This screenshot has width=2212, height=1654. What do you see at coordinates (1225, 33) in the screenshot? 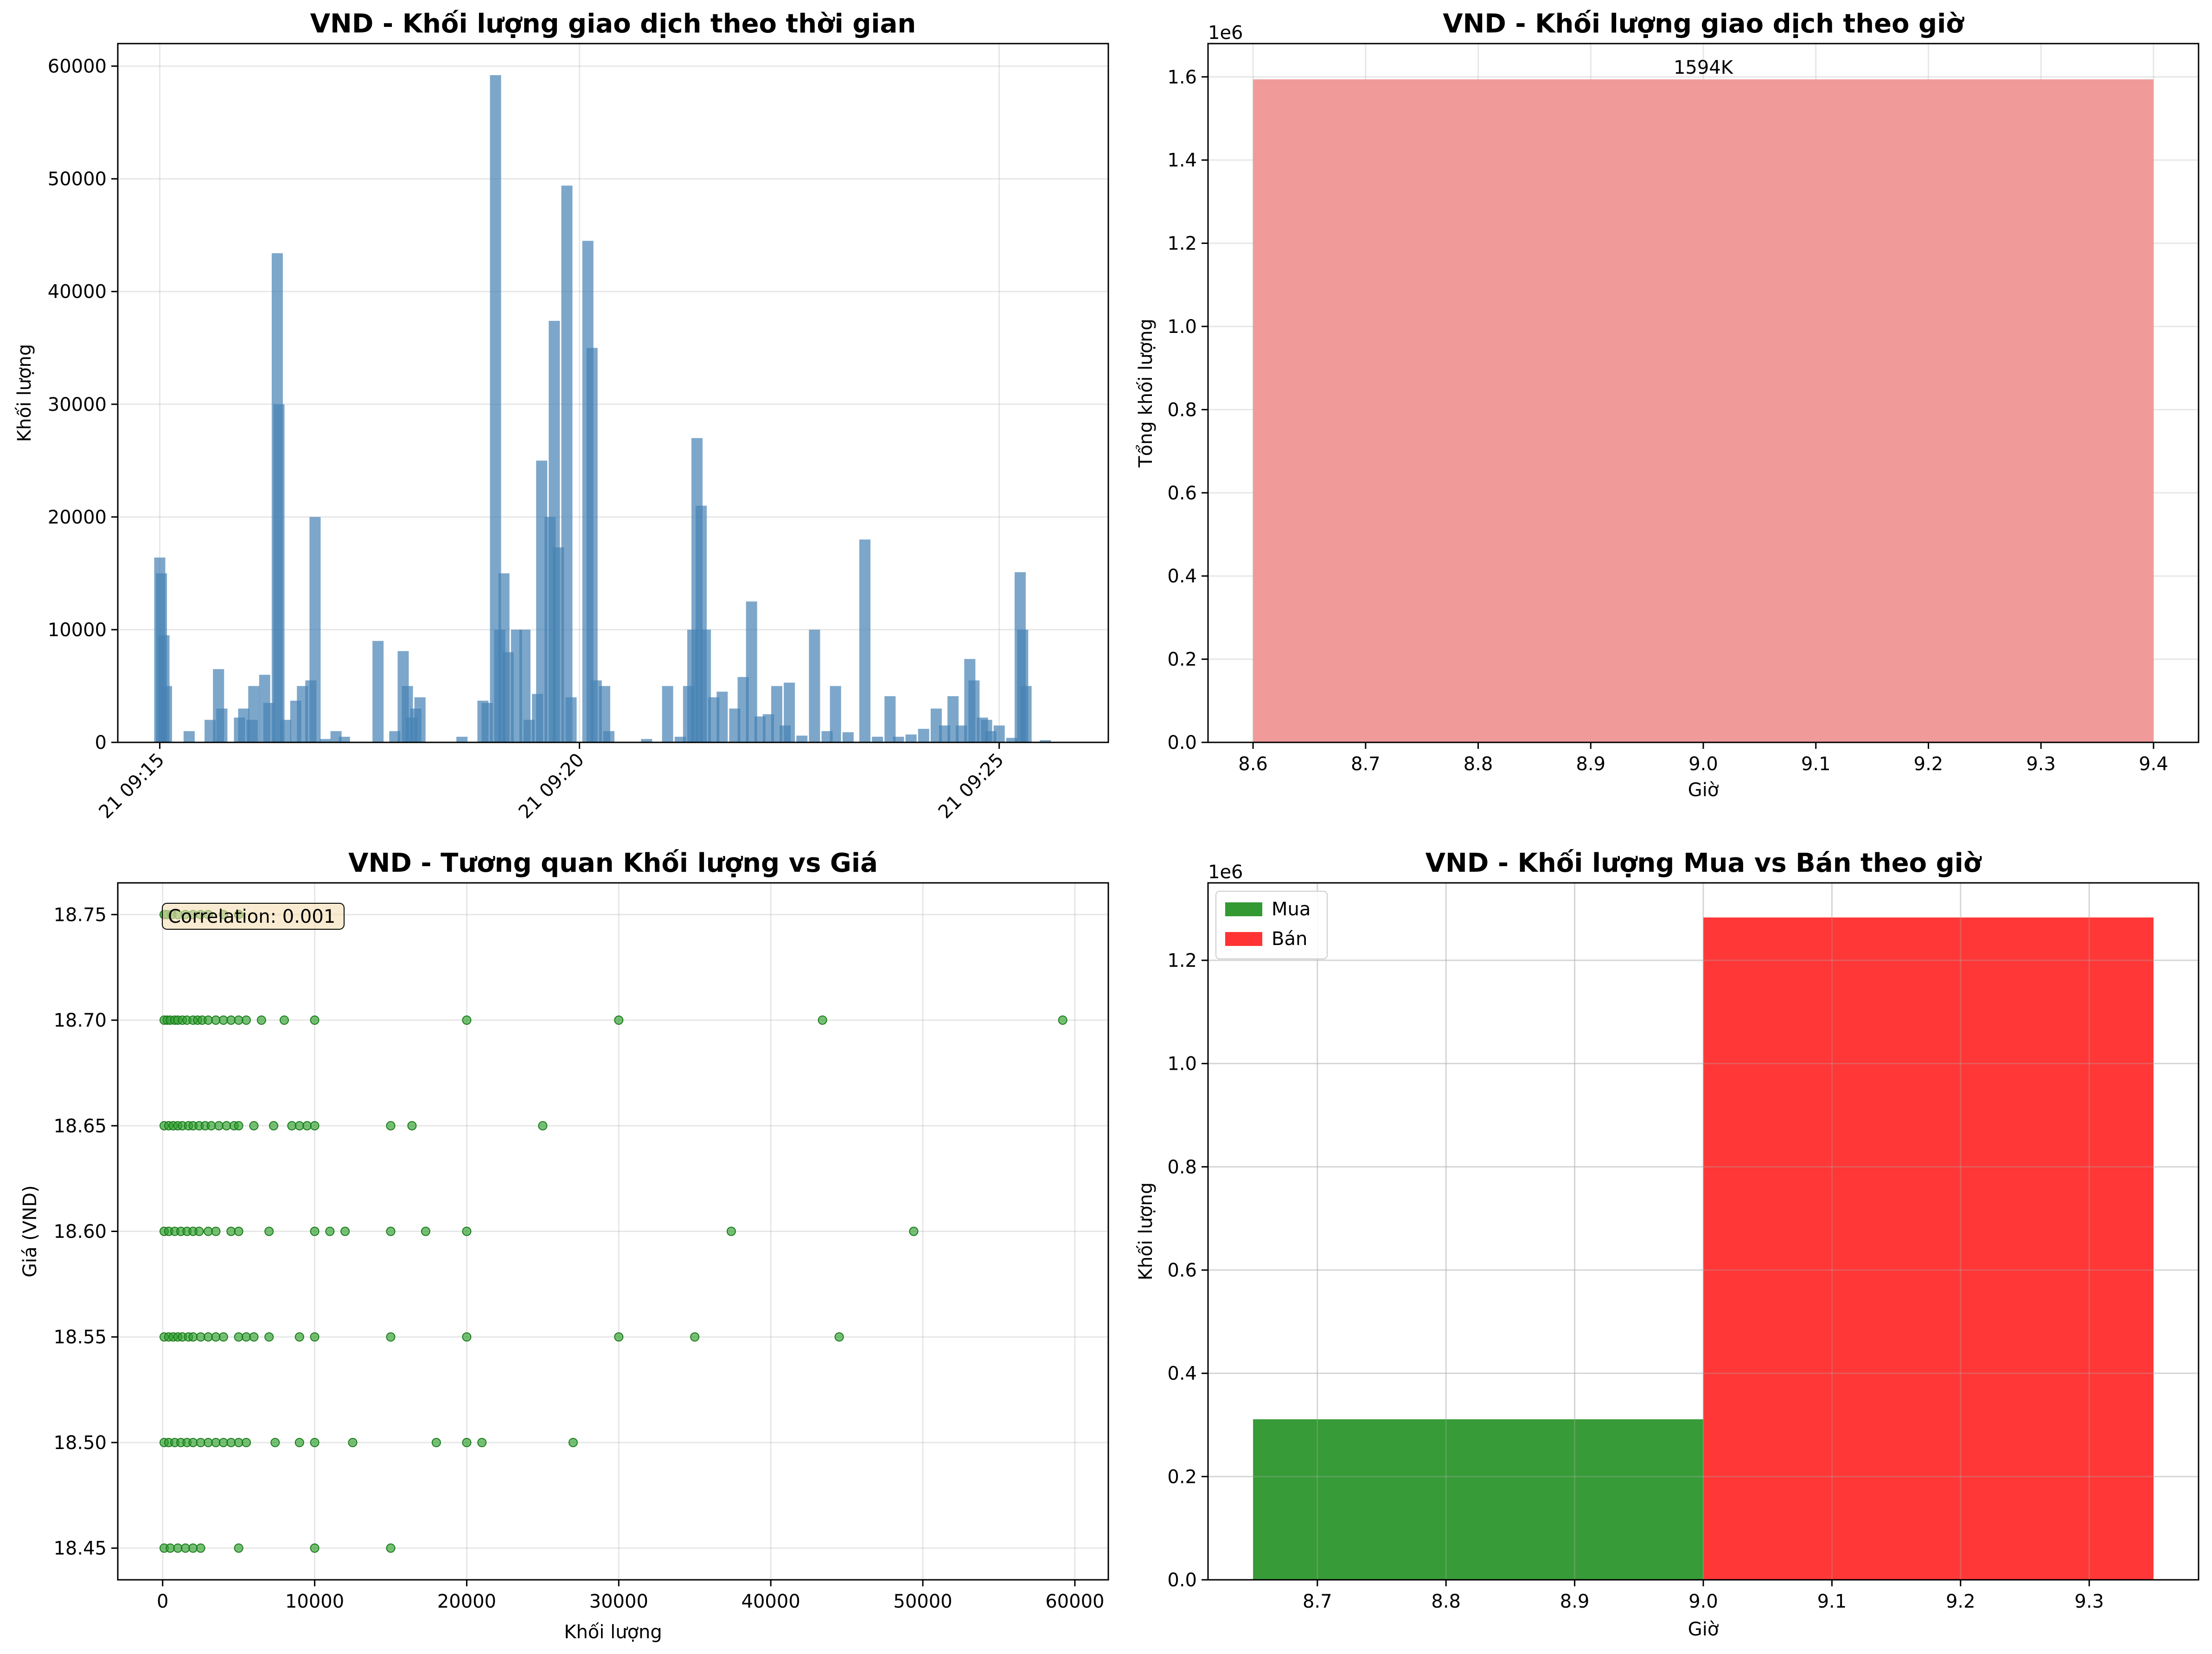
I see `axis-scale-label: 1e6` at bounding box center [1225, 33].